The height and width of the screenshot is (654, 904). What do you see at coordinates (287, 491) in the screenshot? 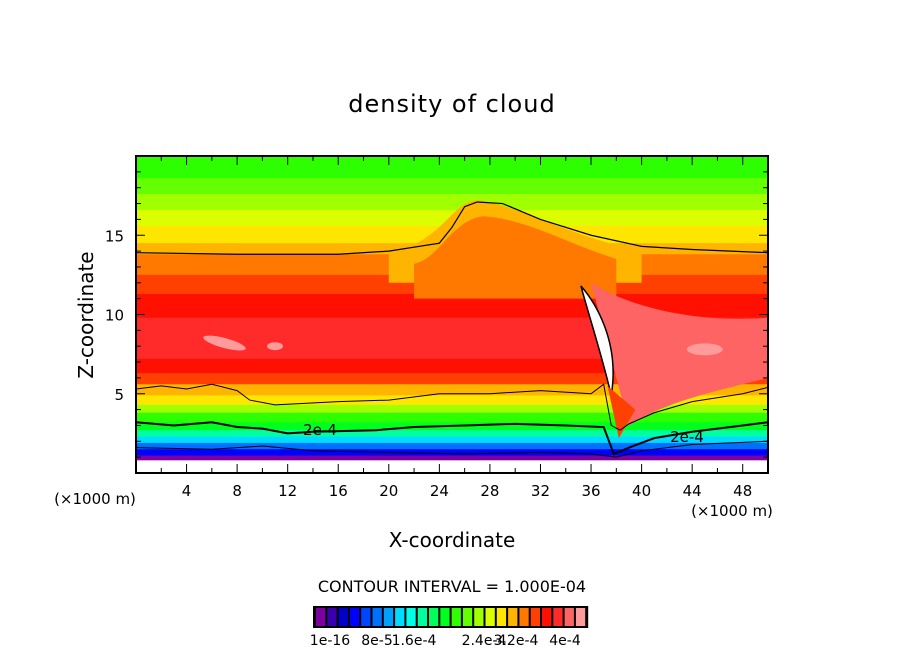
I see `x-tick-label: 12` at bounding box center [287, 491].